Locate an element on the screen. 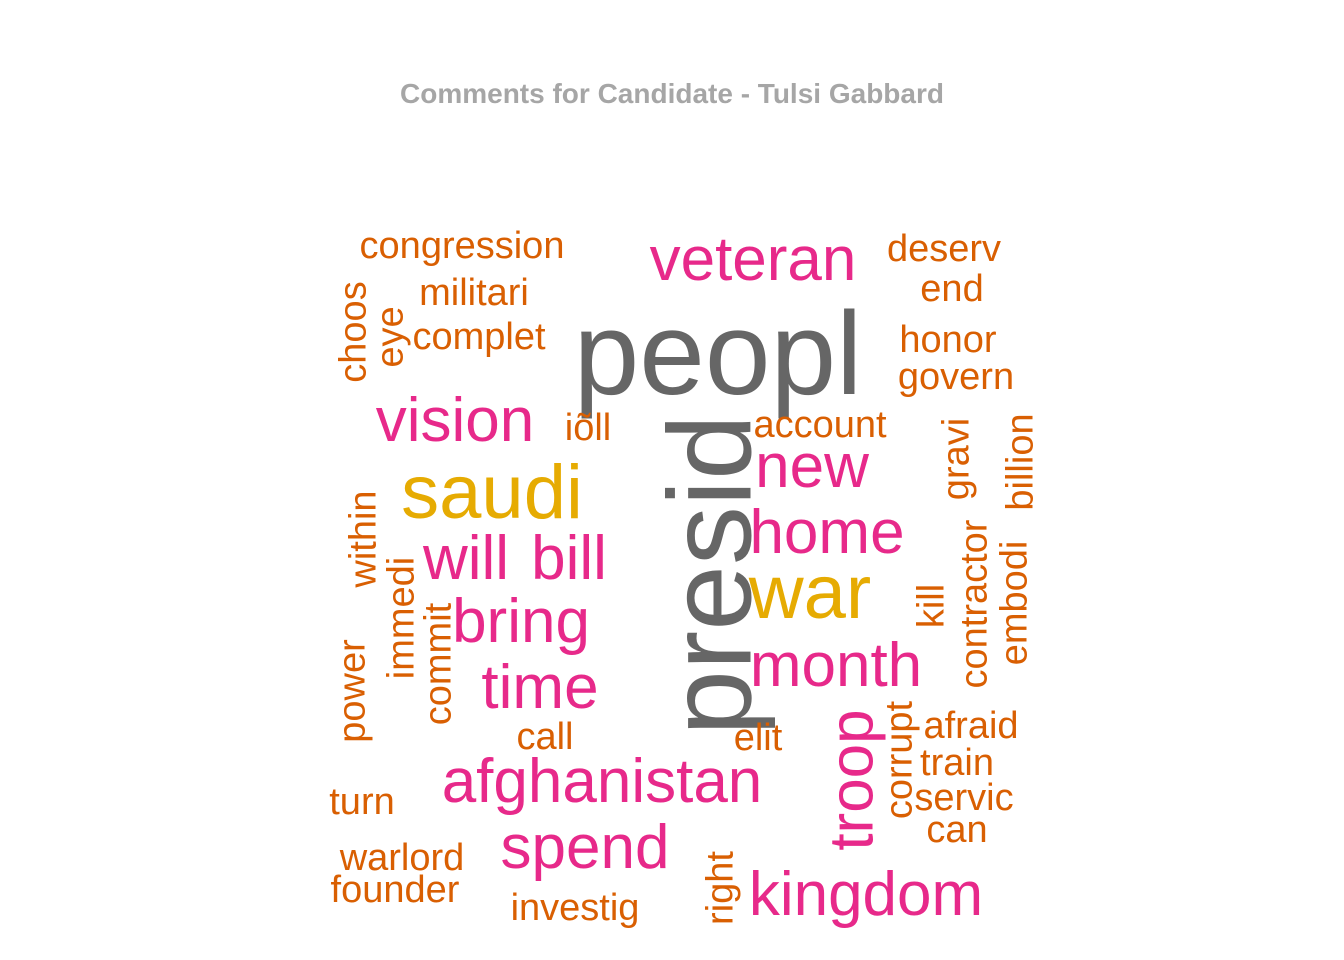 Image resolution: width=1344 pixels, height=960 pixels. word-billion: billion is located at coordinates (1021, 461).